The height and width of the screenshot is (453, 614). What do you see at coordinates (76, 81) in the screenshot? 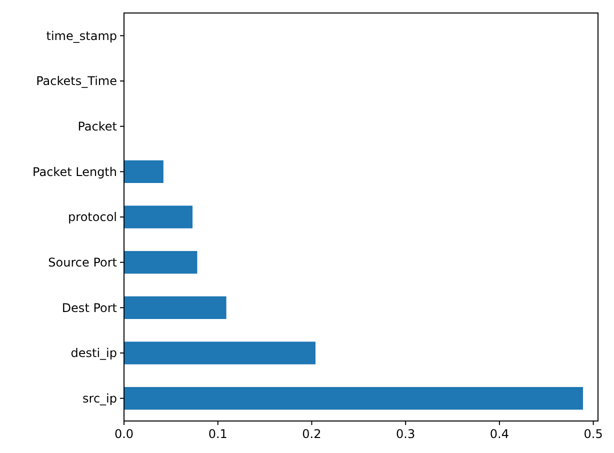
I see `y-tick-label: Packets_Time` at bounding box center [76, 81].